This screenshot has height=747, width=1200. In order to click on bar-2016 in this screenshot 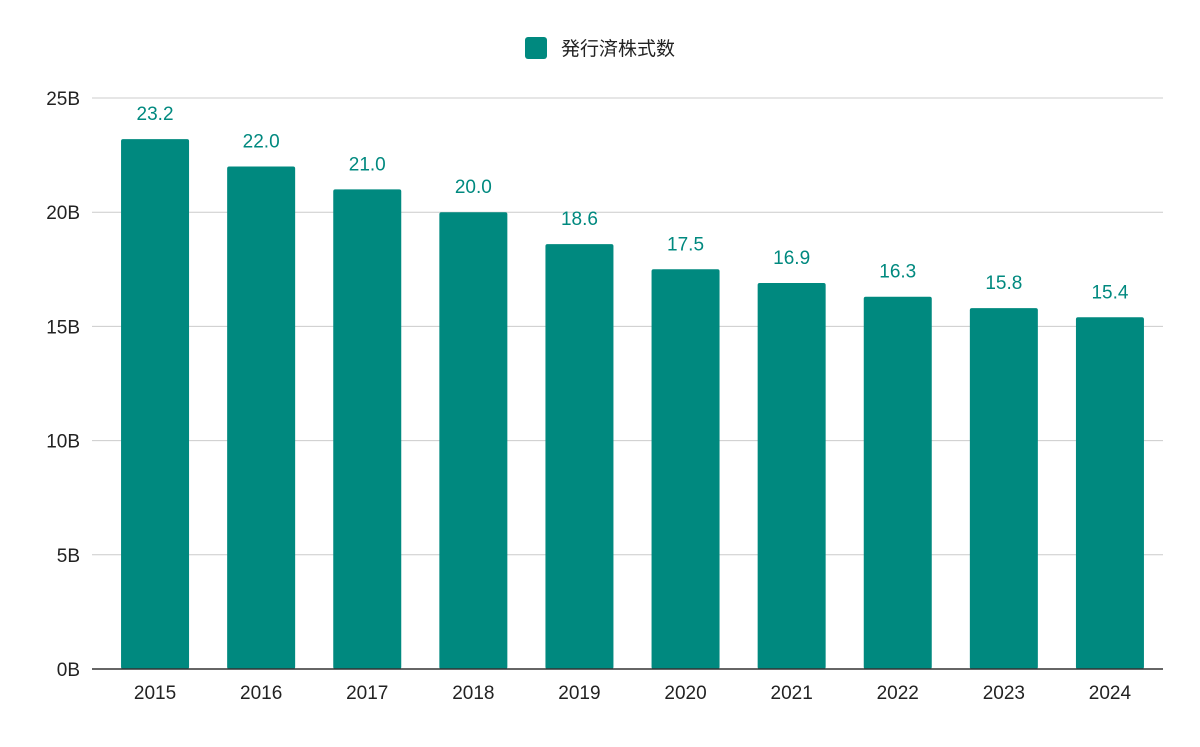, I will do `click(261, 417)`.